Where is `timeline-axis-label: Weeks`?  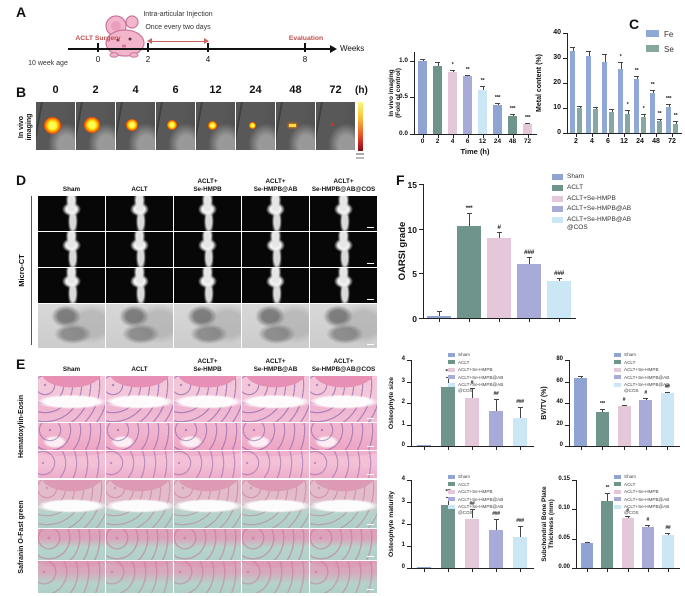
timeline-axis-label: Weeks is located at coordinates (352, 48).